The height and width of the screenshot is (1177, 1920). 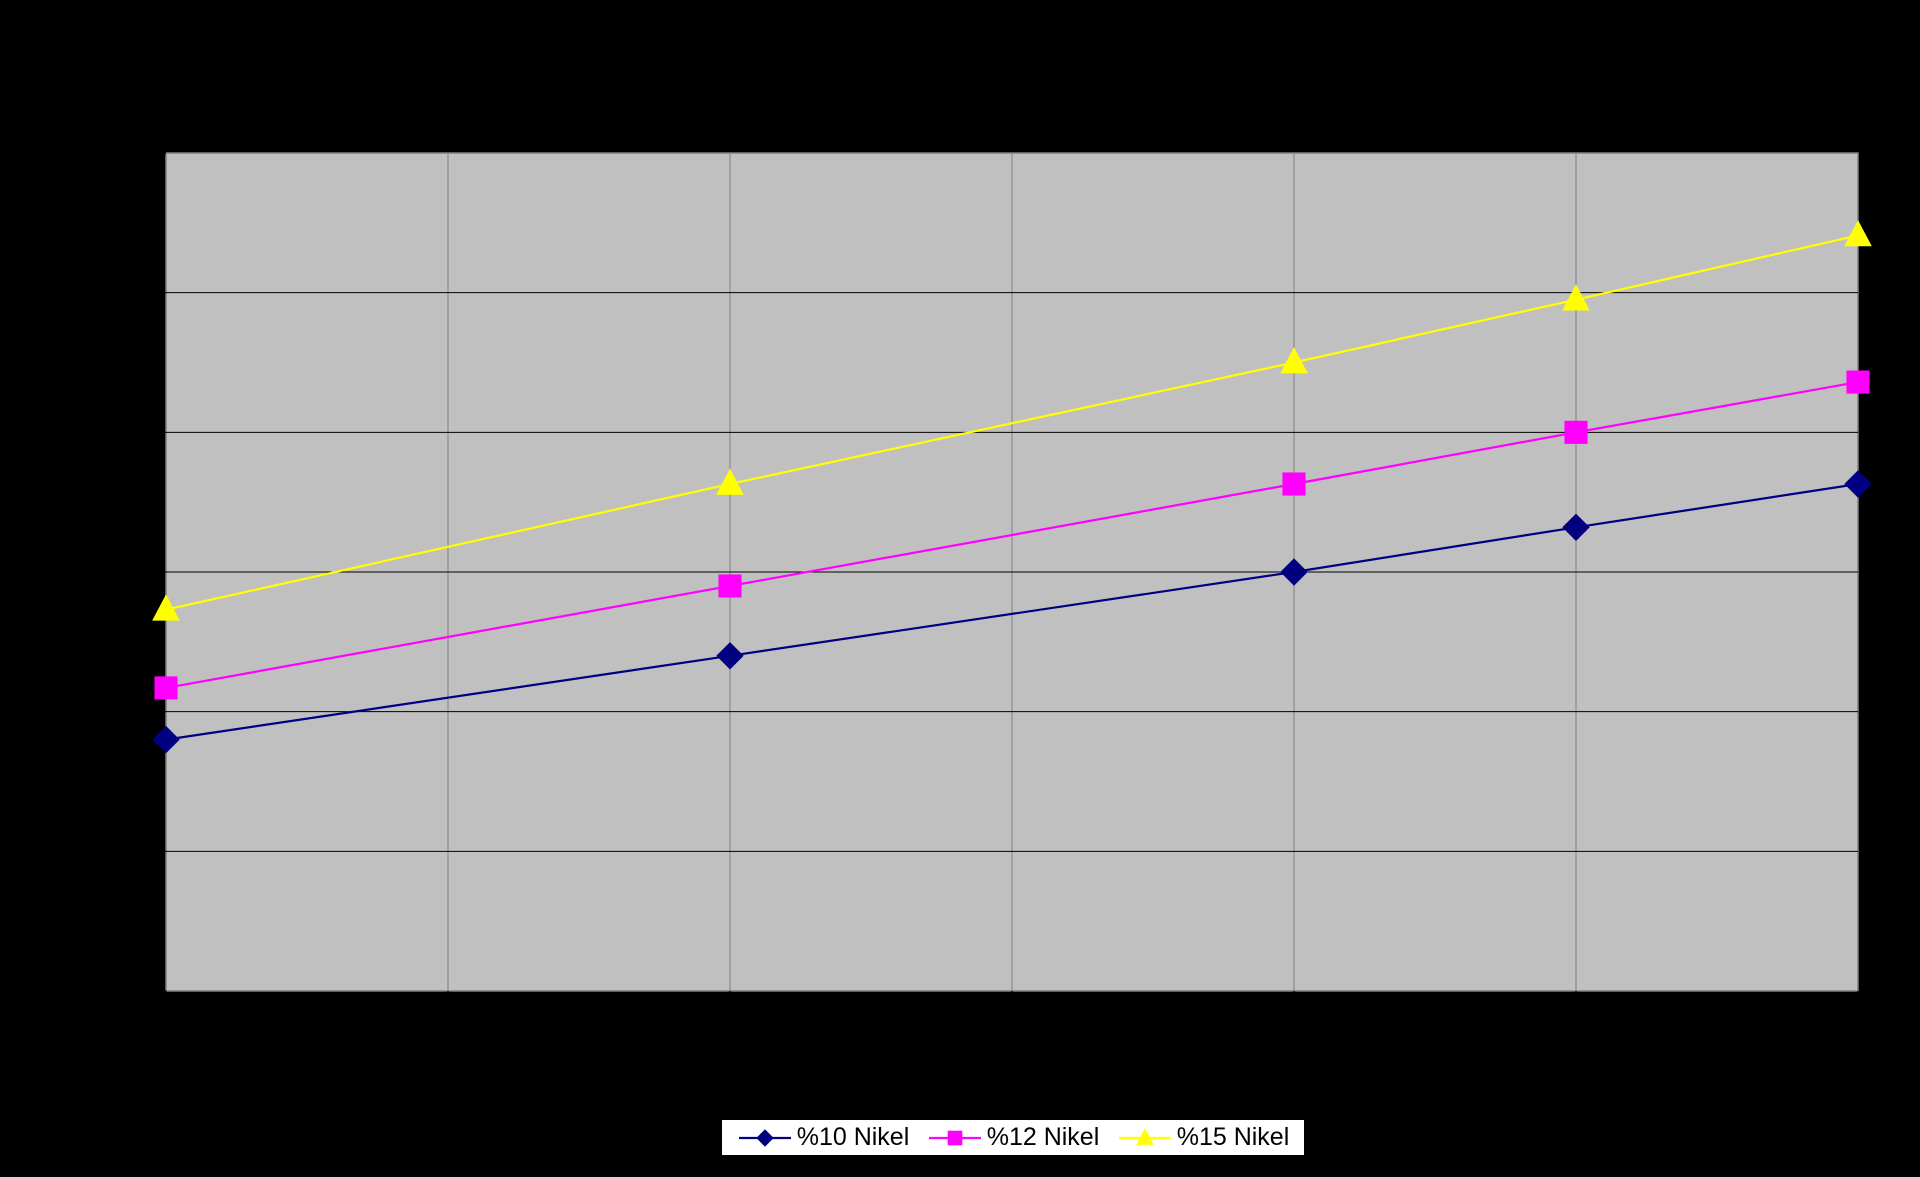 What do you see at coordinates (1012, 995) in the screenshot?
I see `x-axis-ticks` at bounding box center [1012, 995].